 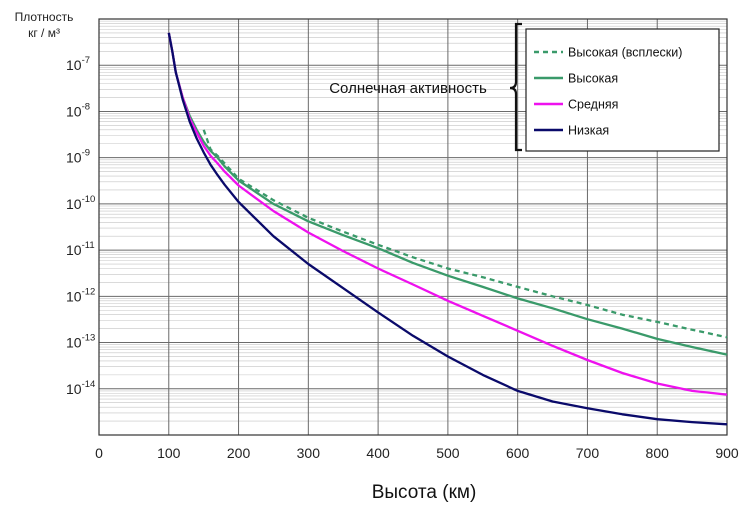 I want to click on x-tick-labels: 0 100 200 300 400 500 600 700 800 900, so click(x=417, y=453).